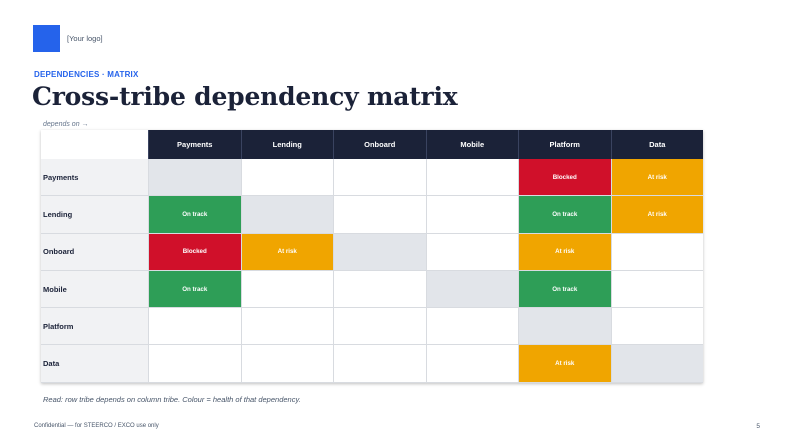 This screenshot has height=447, width=794. Describe the element at coordinates (94, 144) in the screenshot. I see `matrix-corner` at that location.